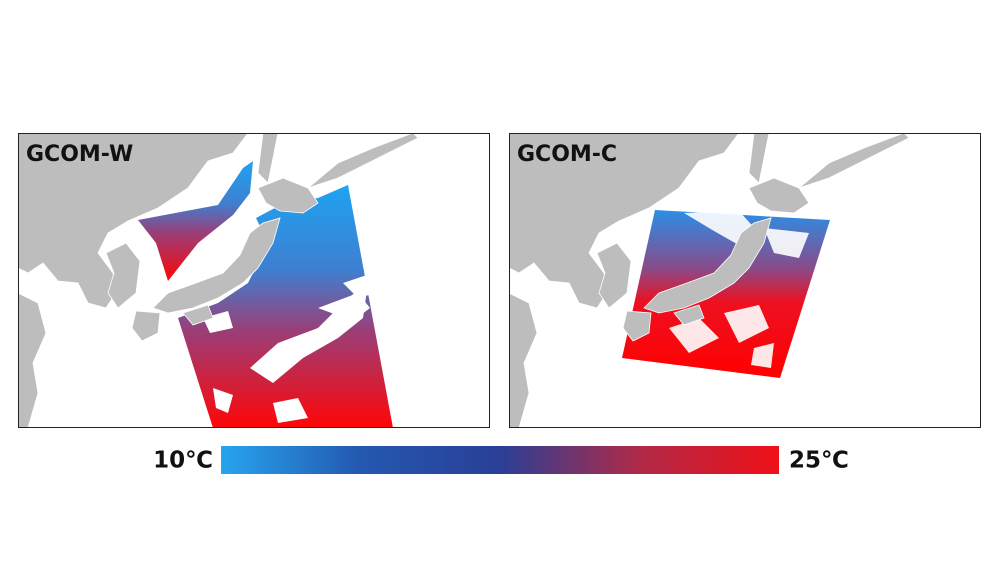 The height and width of the screenshot is (563, 1000). What do you see at coordinates (79, 154) in the screenshot?
I see `panel-label: GCOM-W` at bounding box center [79, 154].